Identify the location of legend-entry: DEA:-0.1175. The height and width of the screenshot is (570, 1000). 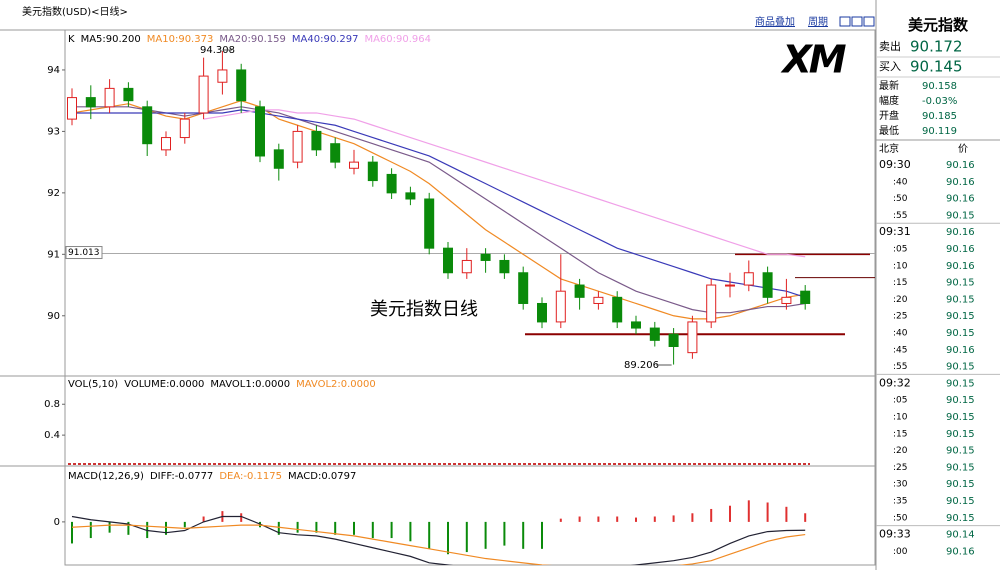
(250, 476).